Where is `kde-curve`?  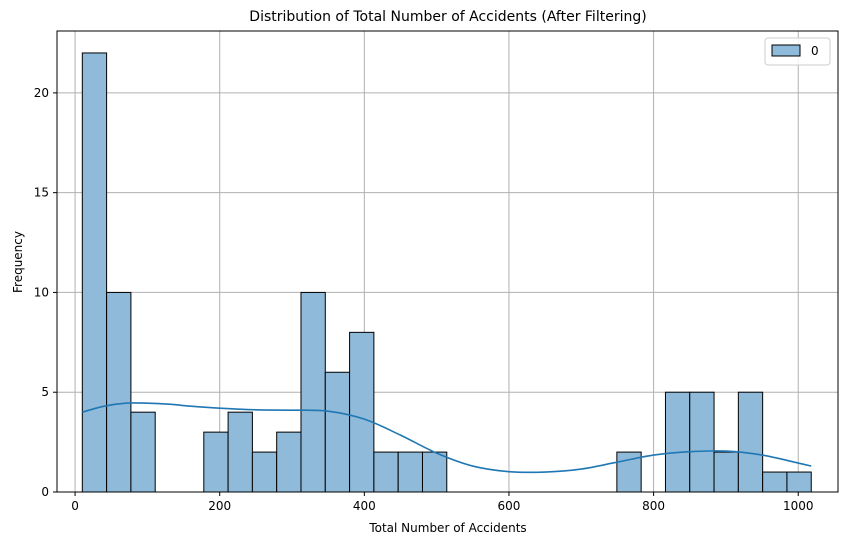 kde-curve is located at coordinates (447, 438).